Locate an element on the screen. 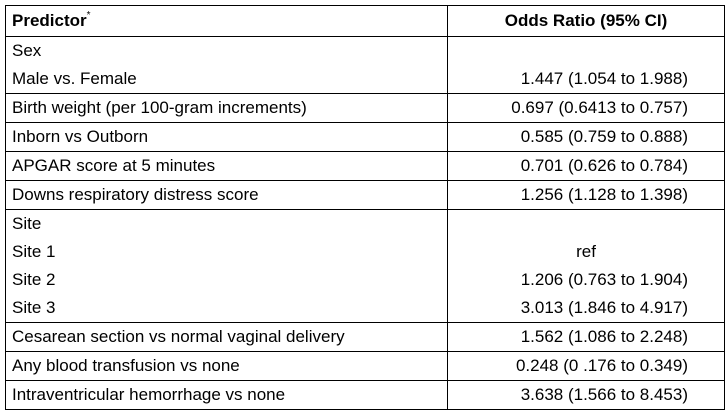 This screenshot has width=728, height=416. odds-ratio-value: 1.256 (1.128 to 1.398) is located at coordinates (586, 195).